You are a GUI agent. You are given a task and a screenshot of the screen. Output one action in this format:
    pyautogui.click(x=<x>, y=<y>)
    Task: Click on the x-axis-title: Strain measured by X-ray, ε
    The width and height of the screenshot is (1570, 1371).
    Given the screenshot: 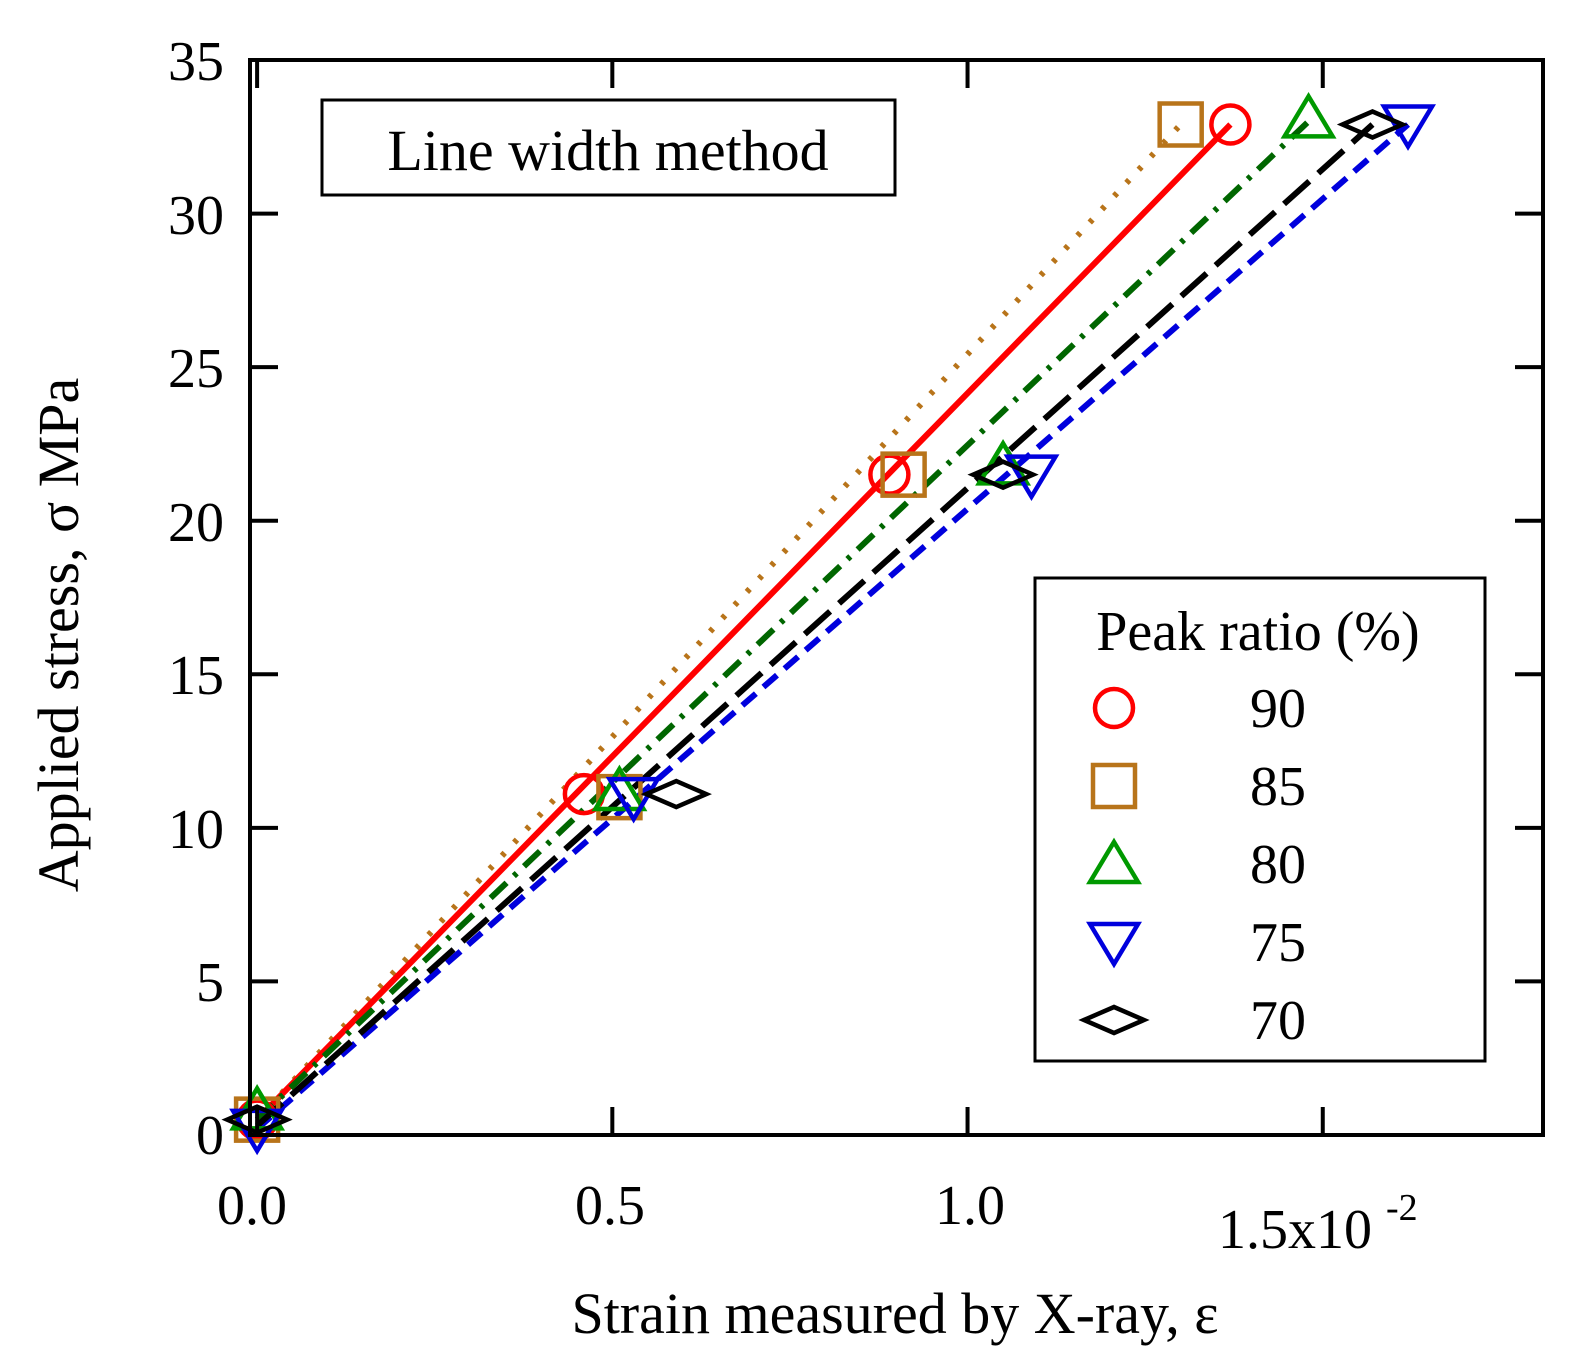 What is the action you would take?
    pyautogui.click(x=894, y=1313)
    